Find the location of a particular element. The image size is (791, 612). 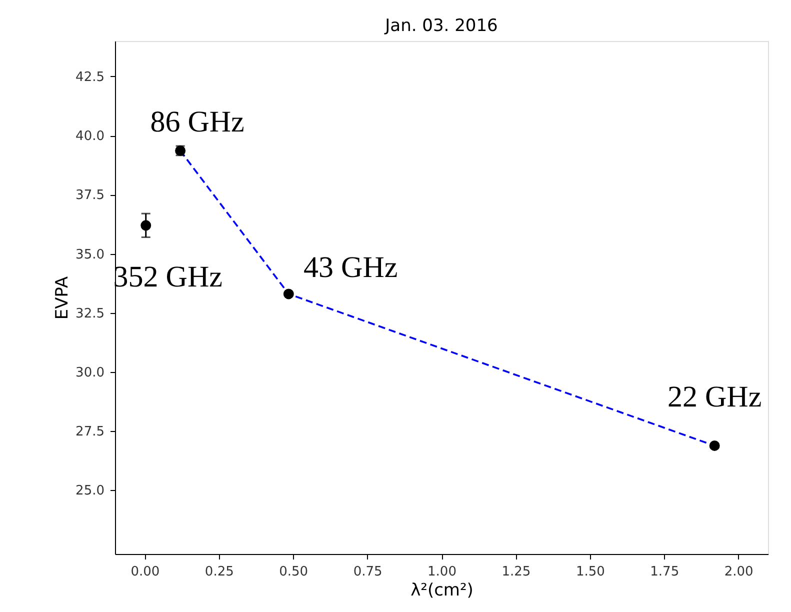

x-axis-title: λ²(cm²) is located at coordinates (442, 590).